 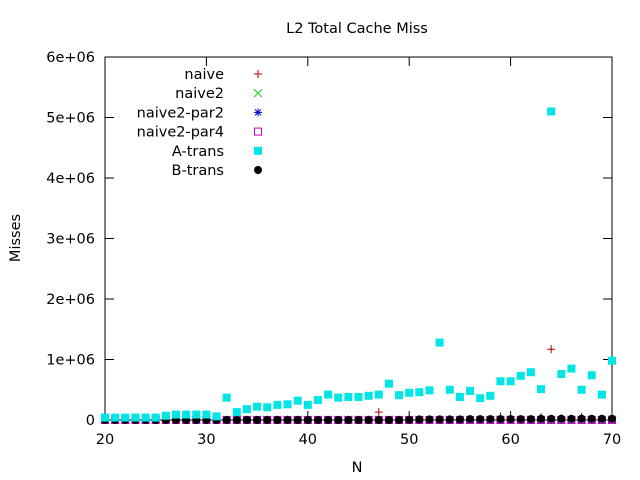 I want to click on y-tick-label: 0, so click(x=90, y=421).